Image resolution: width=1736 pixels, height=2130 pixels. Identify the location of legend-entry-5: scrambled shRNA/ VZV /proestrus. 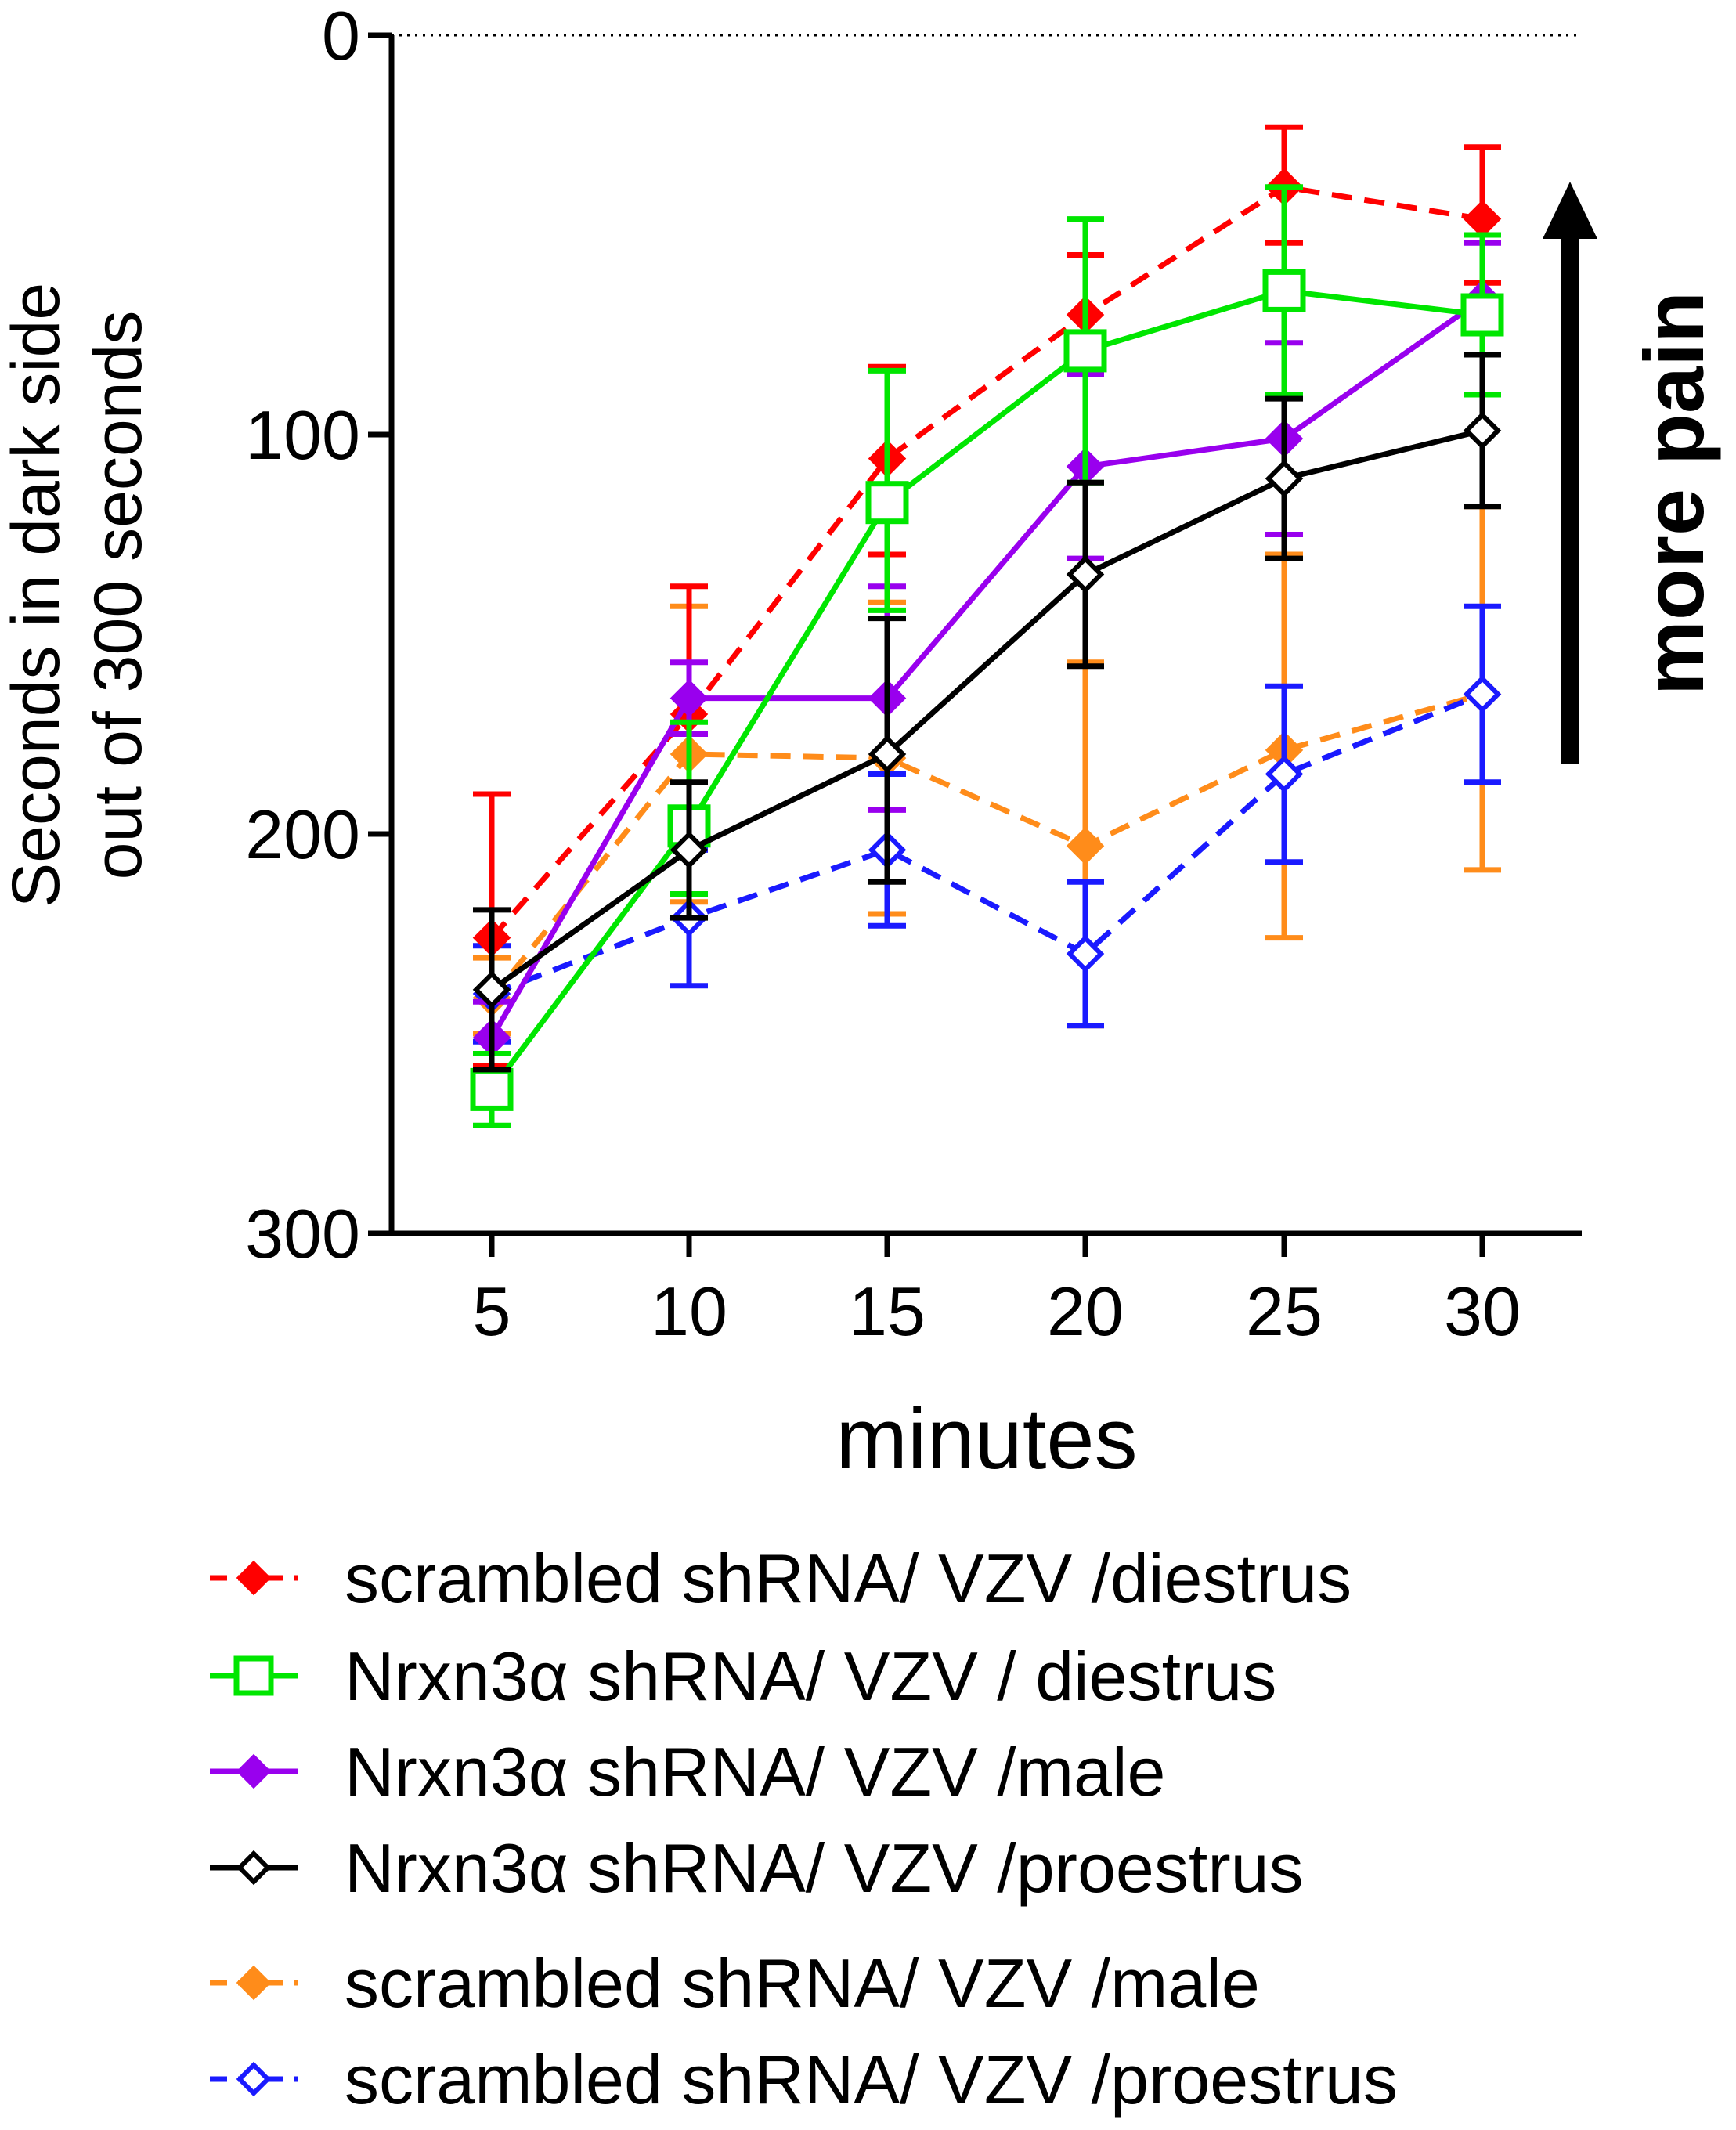
(804, 2079).